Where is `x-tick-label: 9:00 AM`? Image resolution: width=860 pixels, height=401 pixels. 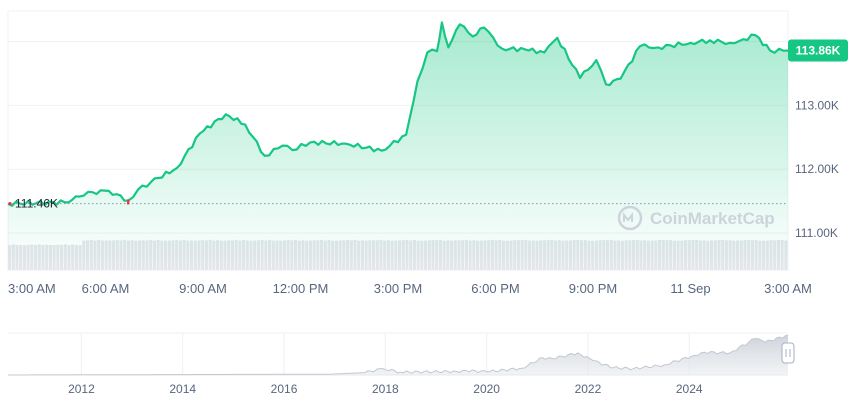 x-tick-label: 9:00 AM is located at coordinates (203, 288).